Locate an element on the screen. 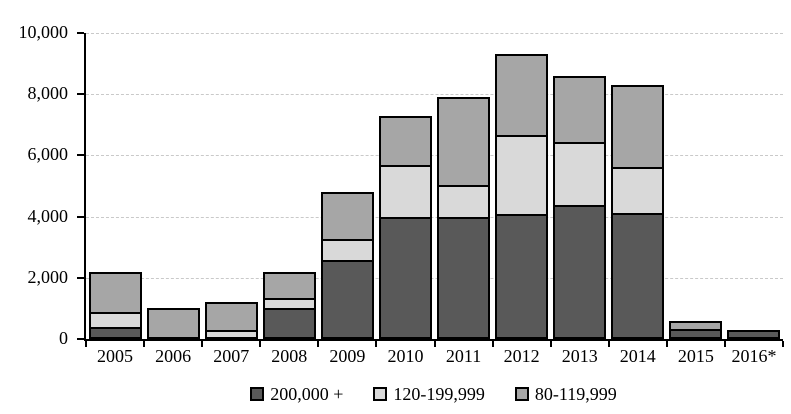 The height and width of the screenshot is (414, 791). bar-2015 is located at coordinates (696, 330).